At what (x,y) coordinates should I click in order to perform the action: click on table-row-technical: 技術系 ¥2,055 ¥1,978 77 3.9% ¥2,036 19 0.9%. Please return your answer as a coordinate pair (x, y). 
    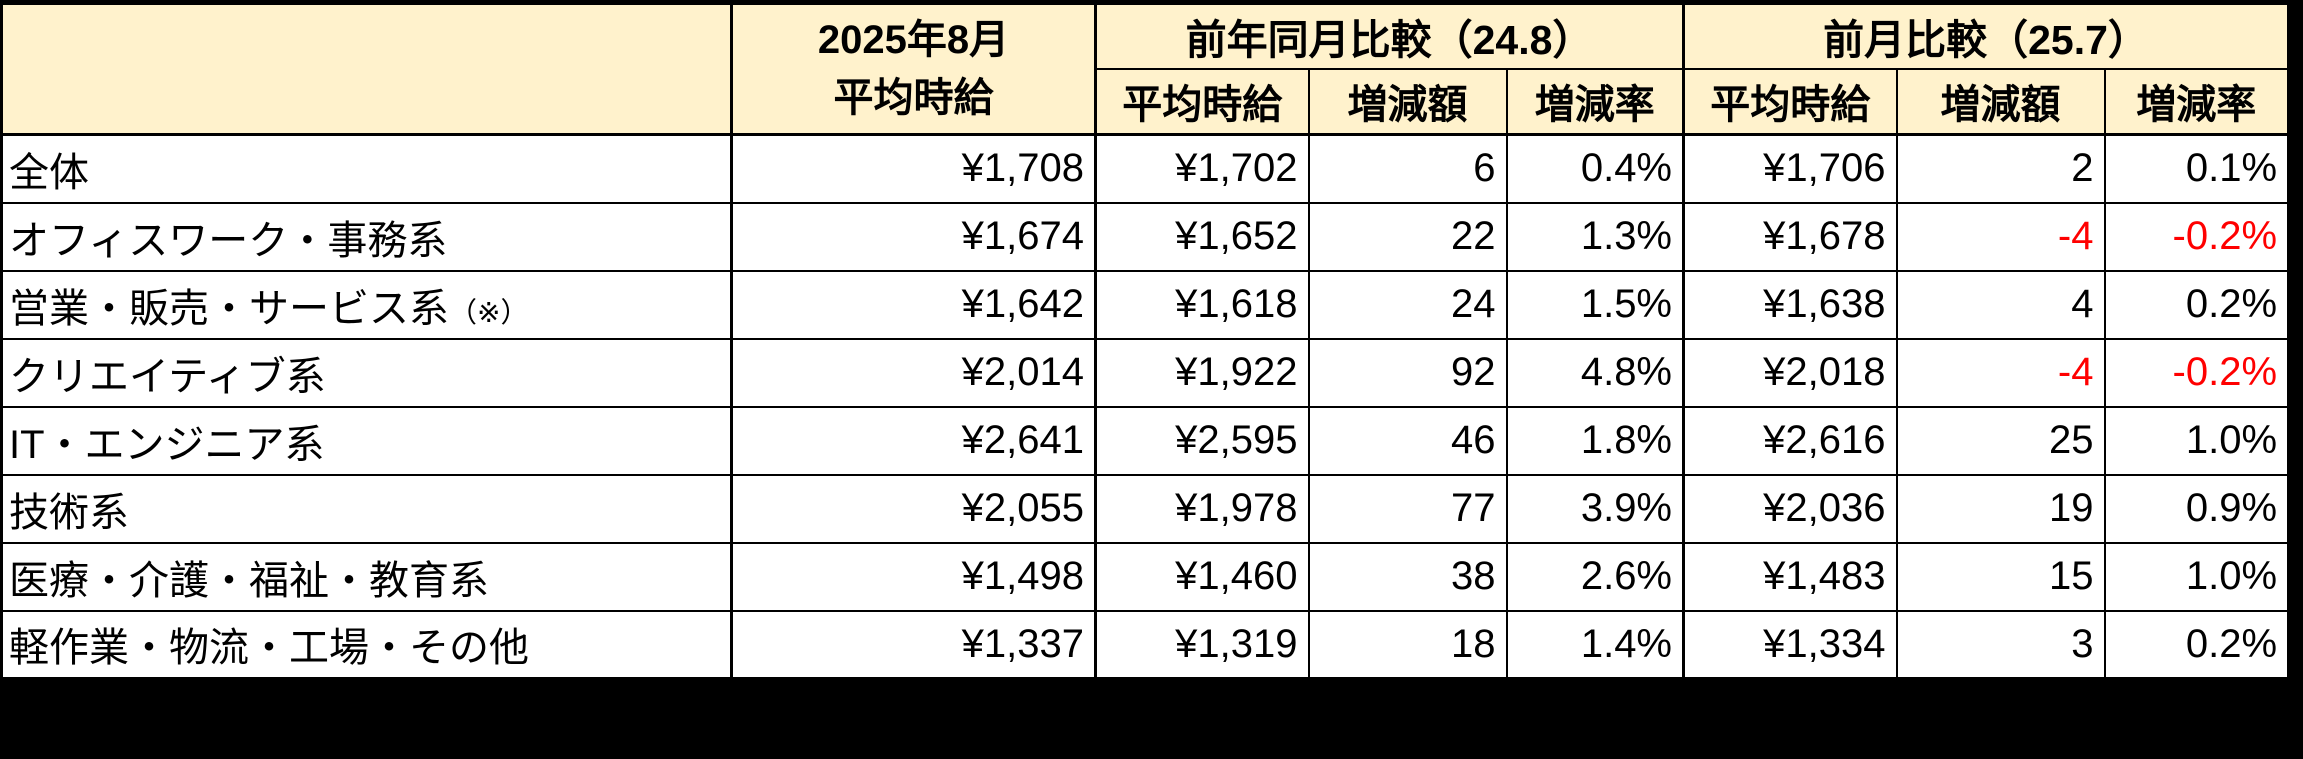
    Looking at the image, I should click on (1145, 508).